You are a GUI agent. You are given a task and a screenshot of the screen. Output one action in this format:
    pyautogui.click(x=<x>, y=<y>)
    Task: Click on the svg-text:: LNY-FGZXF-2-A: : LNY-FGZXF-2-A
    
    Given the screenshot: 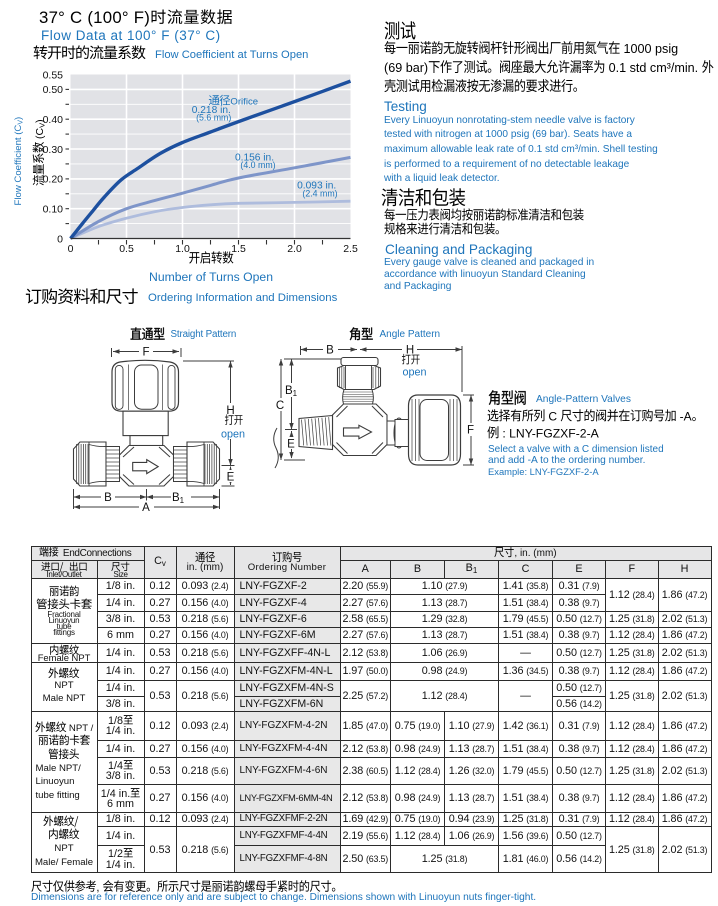 What is the action you would take?
    pyautogui.click(x=549, y=433)
    